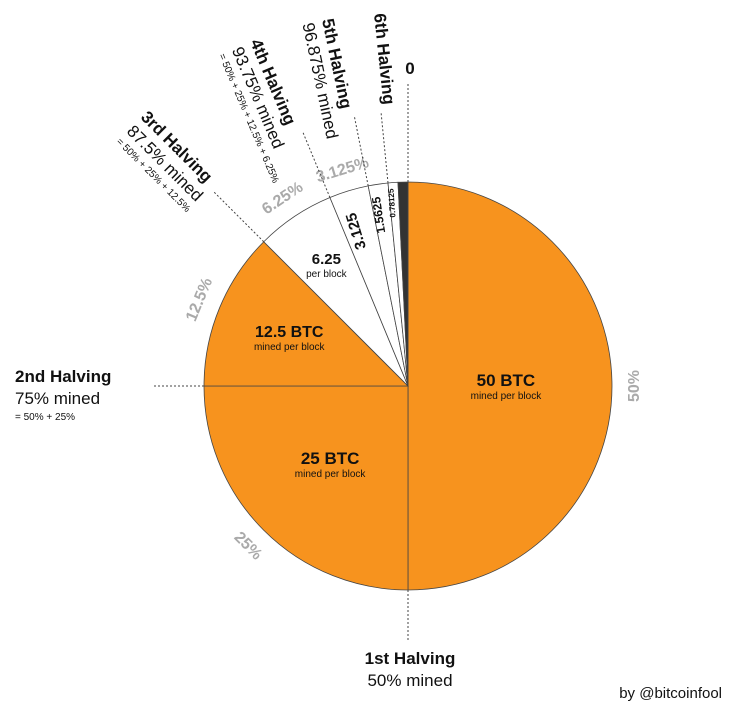 This screenshot has width=729, height=708. I want to click on annotation-title: 2nd Halving, so click(63, 376).